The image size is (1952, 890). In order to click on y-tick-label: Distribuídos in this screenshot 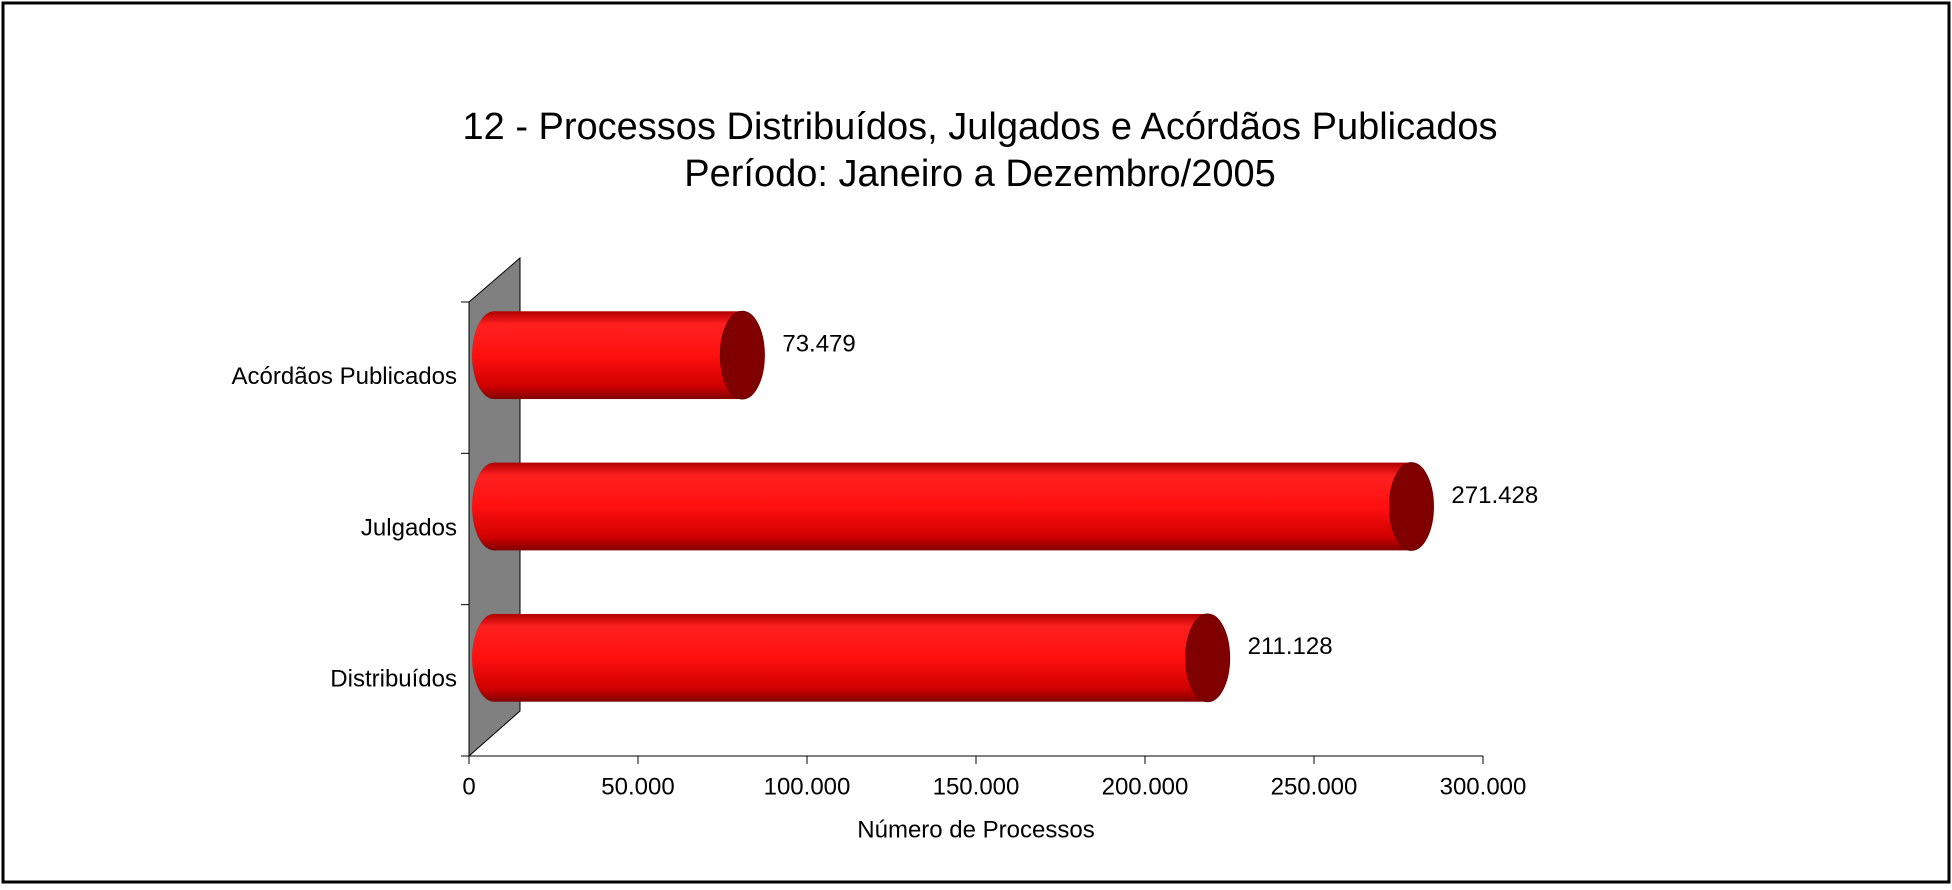, I will do `click(393, 679)`.